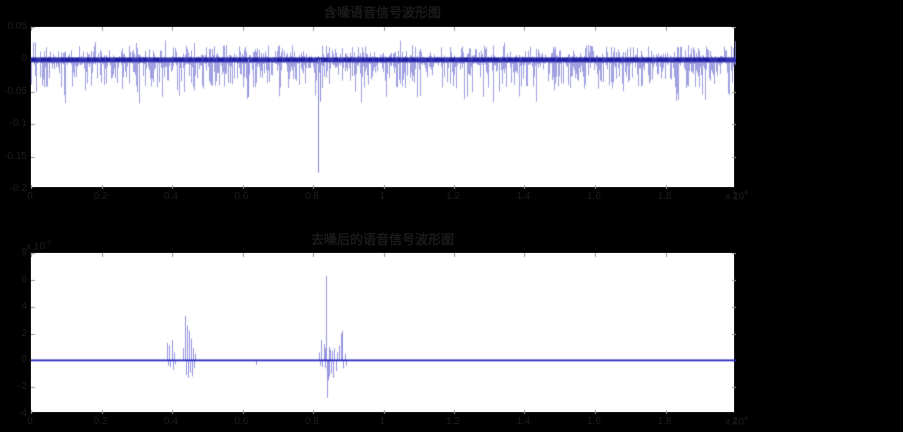 The height and width of the screenshot is (432, 903). What do you see at coordinates (17, 26) in the screenshot?
I see `plot1-y-tick-label: 0.05` at bounding box center [17, 26].